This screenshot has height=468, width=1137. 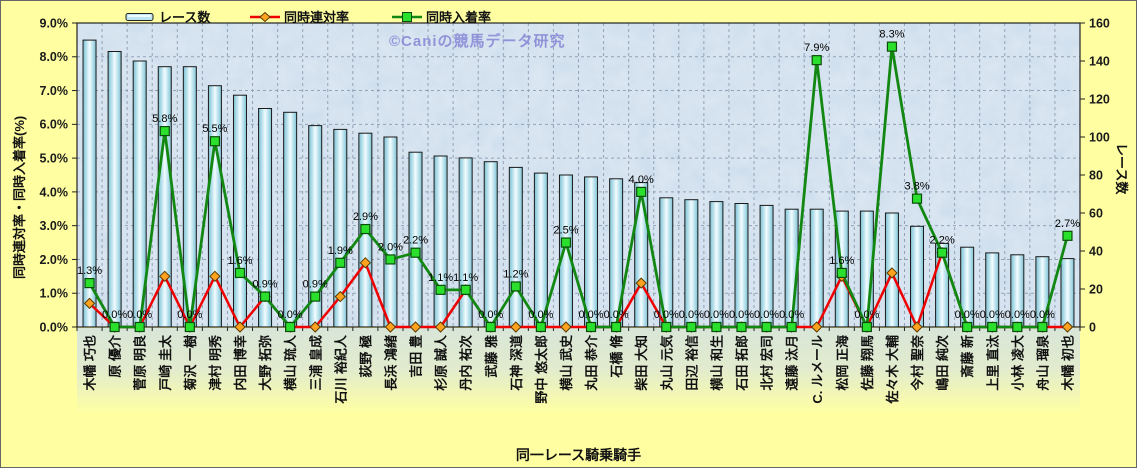 What do you see at coordinates (792, 363) in the screenshot?
I see `x-tick-label: 遠藤 汰月` at bounding box center [792, 363].